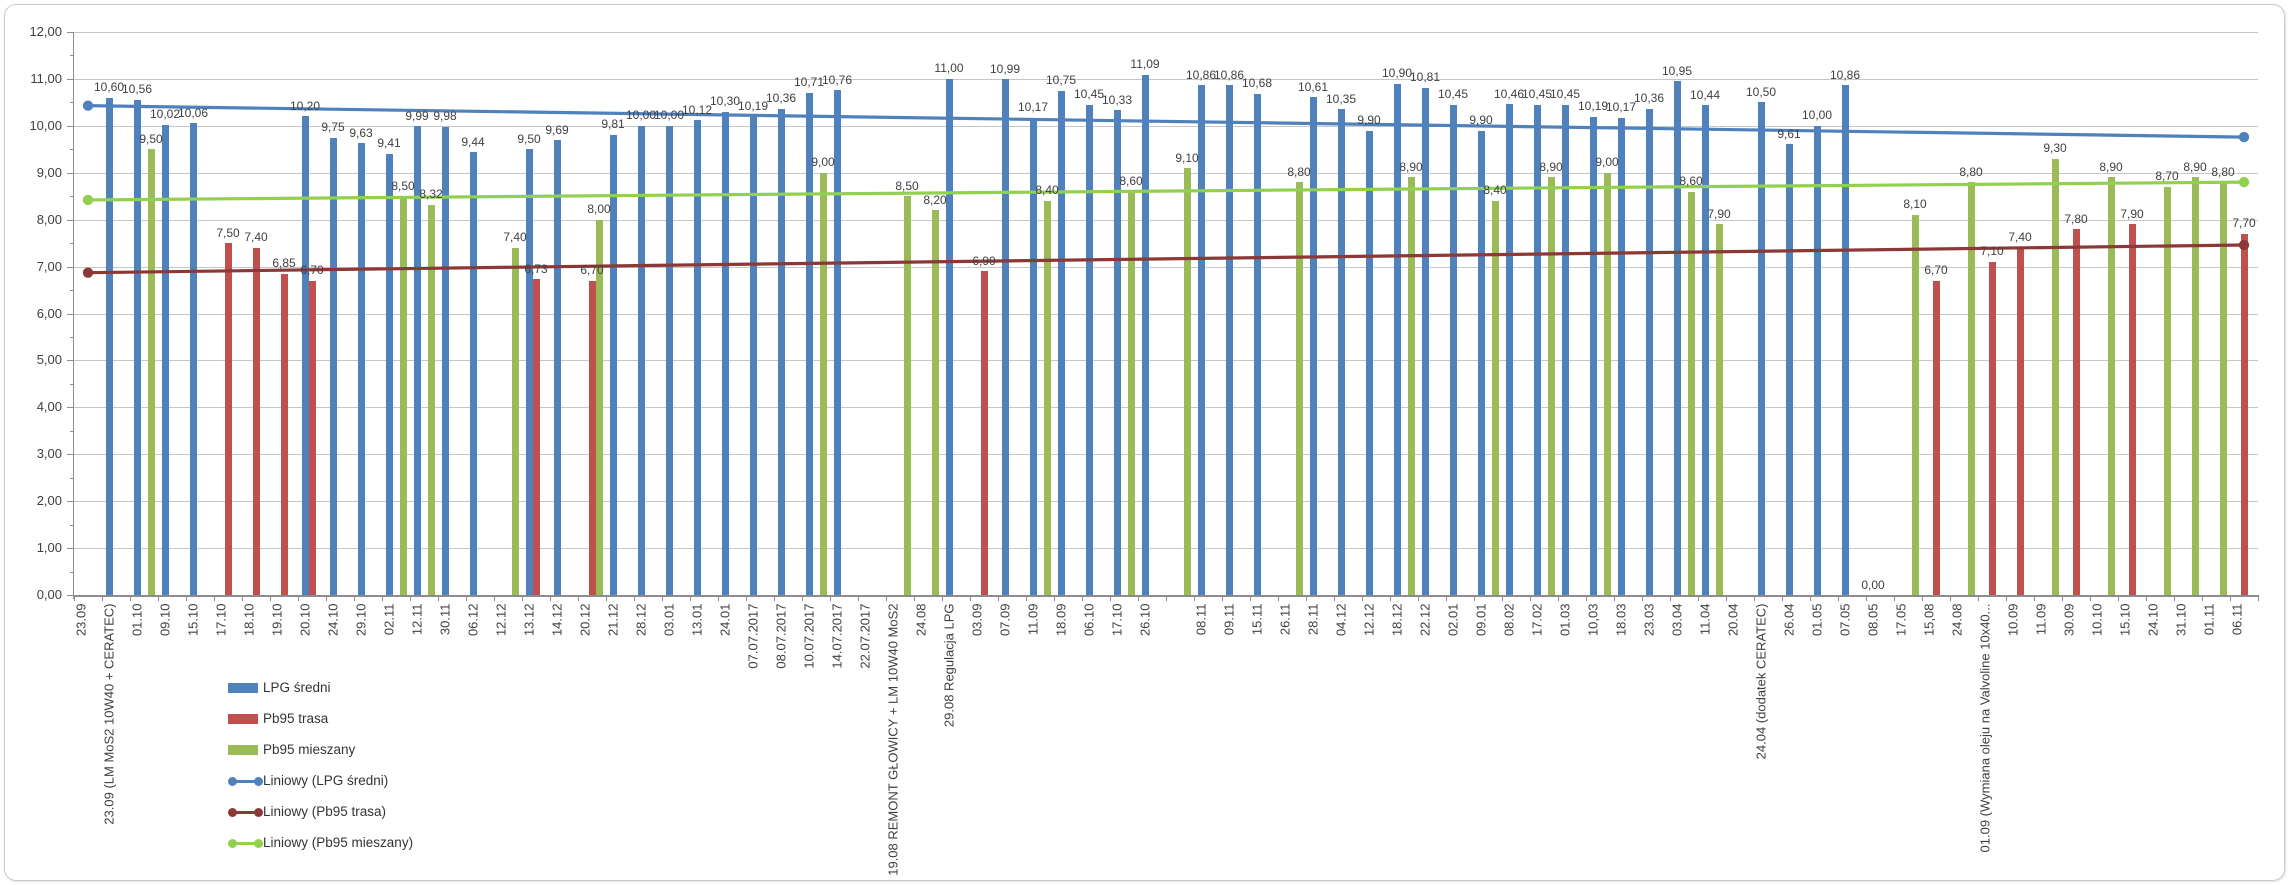 The width and height of the screenshot is (2290, 885). Describe the element at coordinates (320, 687) in the screenshot. I see `legend-item-1: LPG średni` at that location.